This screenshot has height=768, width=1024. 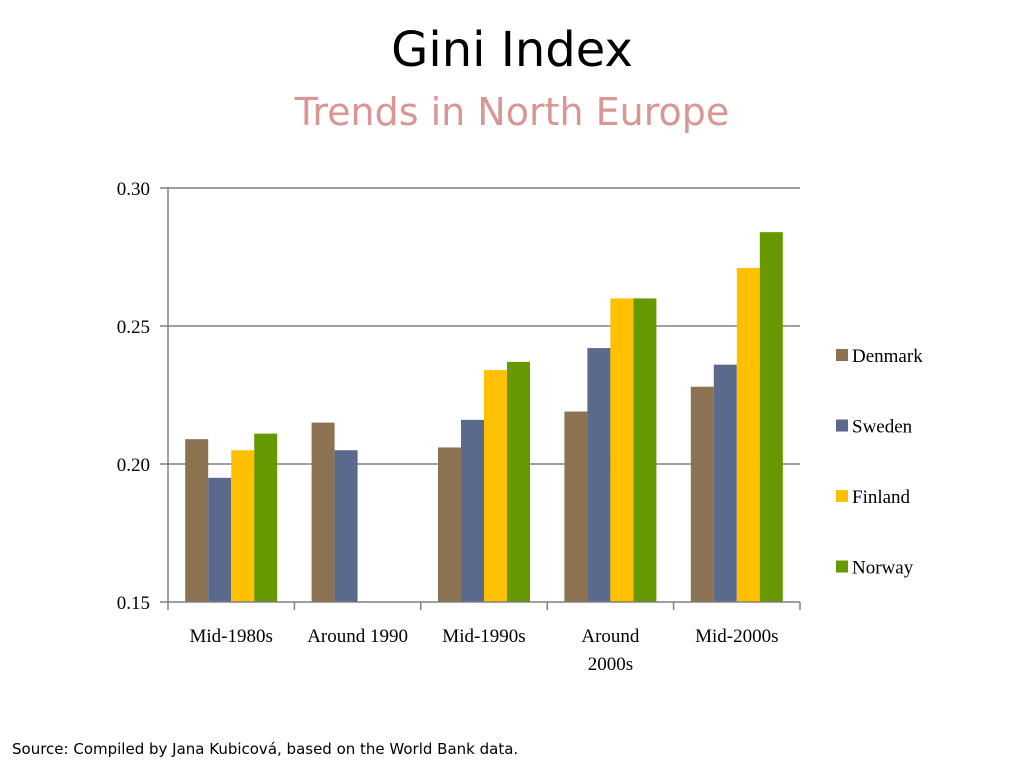 What do you see at coordinates (842, 355) in the screenshot?
I see `legend-swatch-denmark` at bounding box center [842, 355].